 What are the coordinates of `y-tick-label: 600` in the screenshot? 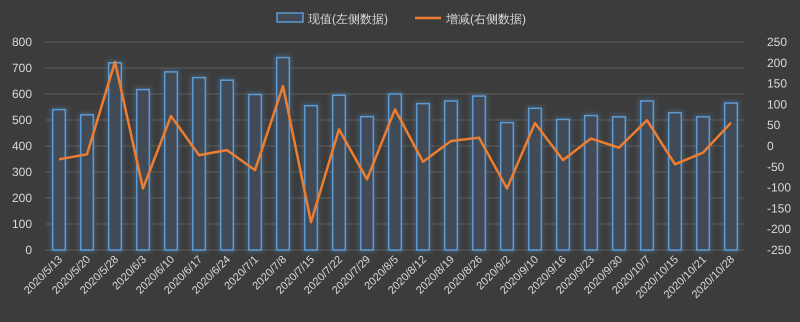 It's located at (22, 94).